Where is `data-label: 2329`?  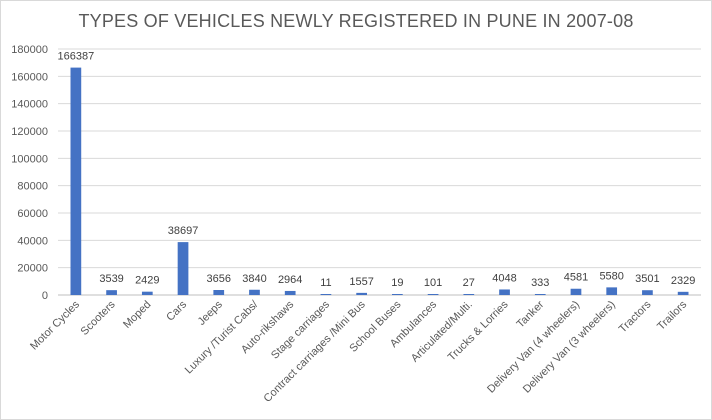 data-label: 2329 is located at coordinates (683, 281).